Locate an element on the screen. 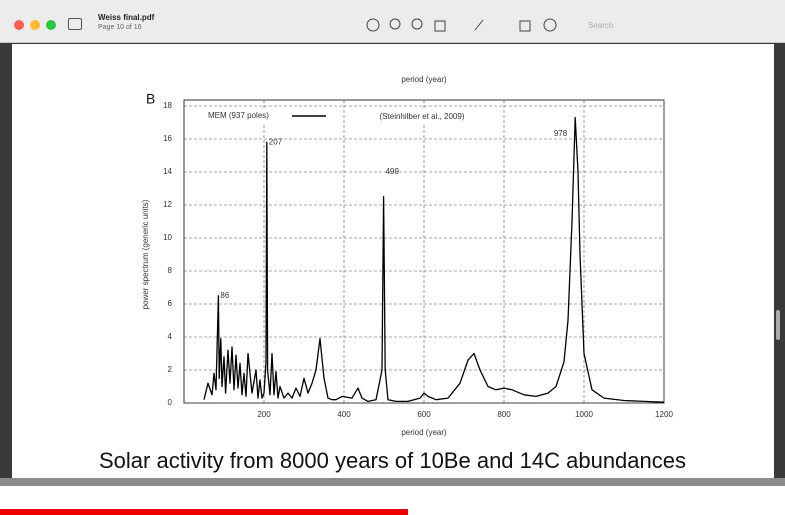 Image resolution: width=785 pixels, height=515 pixels. x-tick-label: 200 is located at coordinates (264, 414).